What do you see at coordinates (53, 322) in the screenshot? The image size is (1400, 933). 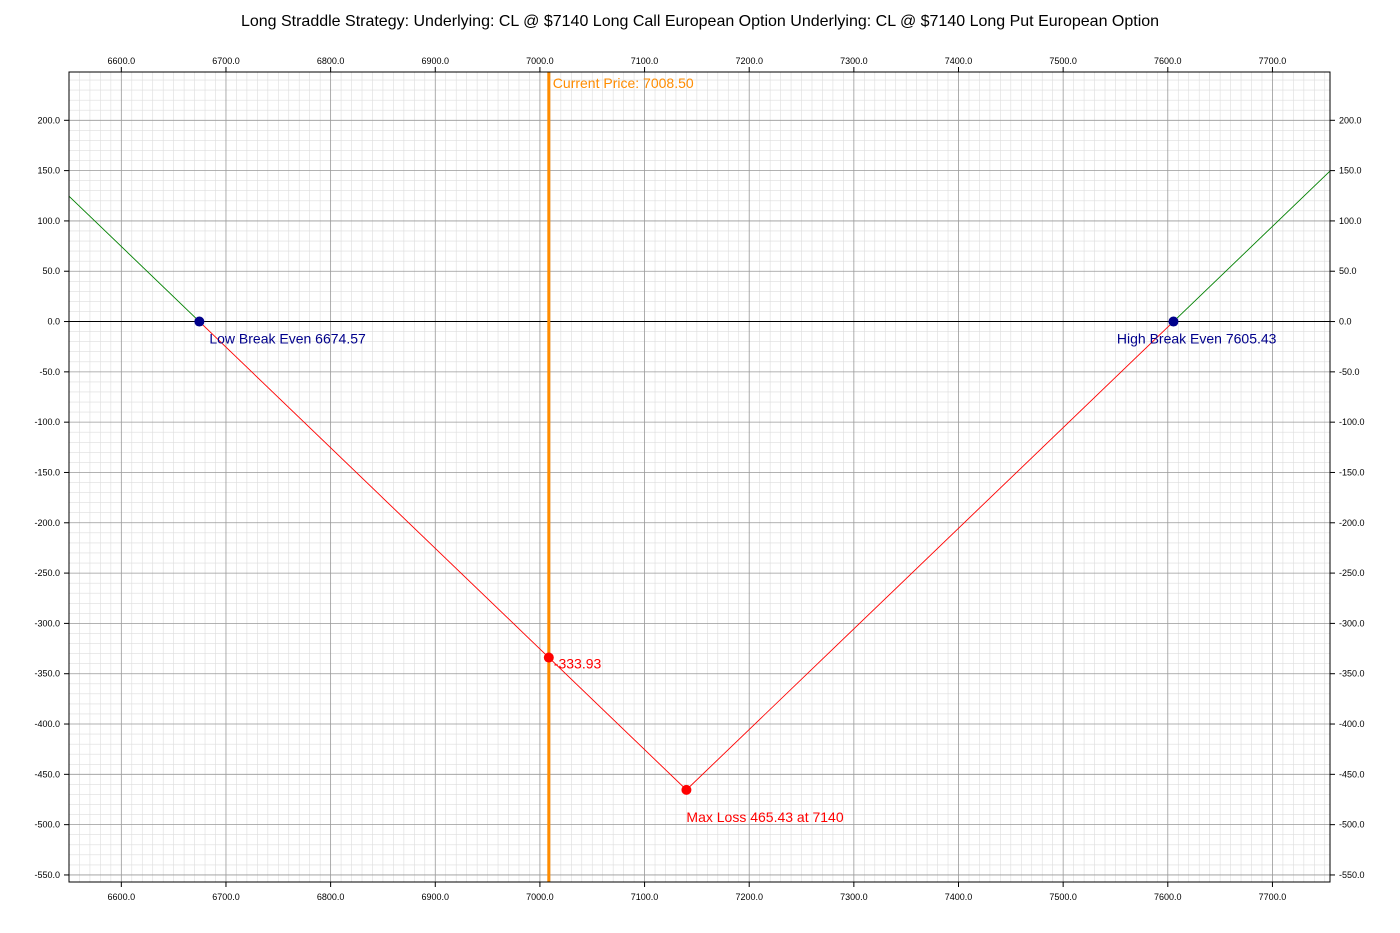 I see `y-tick-label-left: 0.0` at bounding box center [53, 322].